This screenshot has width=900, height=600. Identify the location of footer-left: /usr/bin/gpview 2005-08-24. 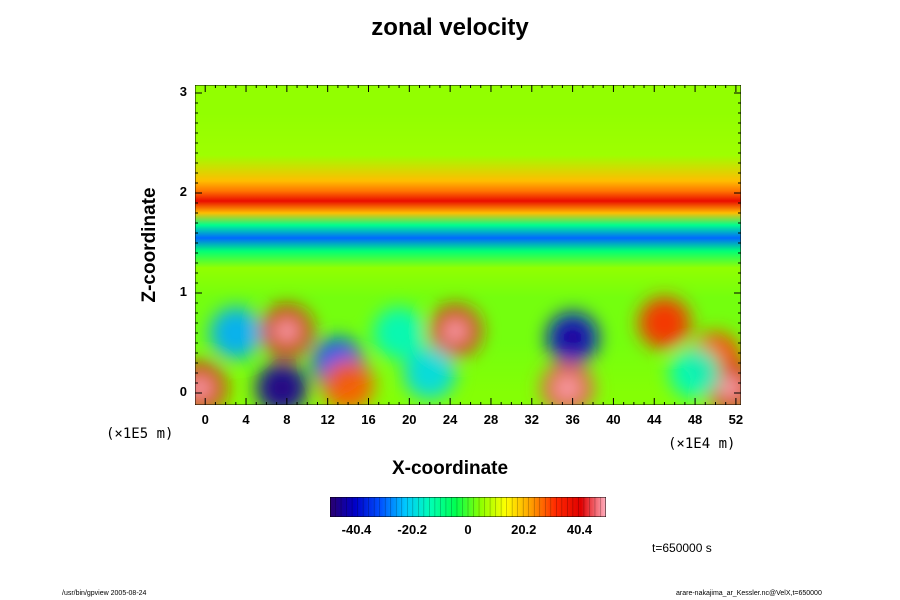
(104, 593).